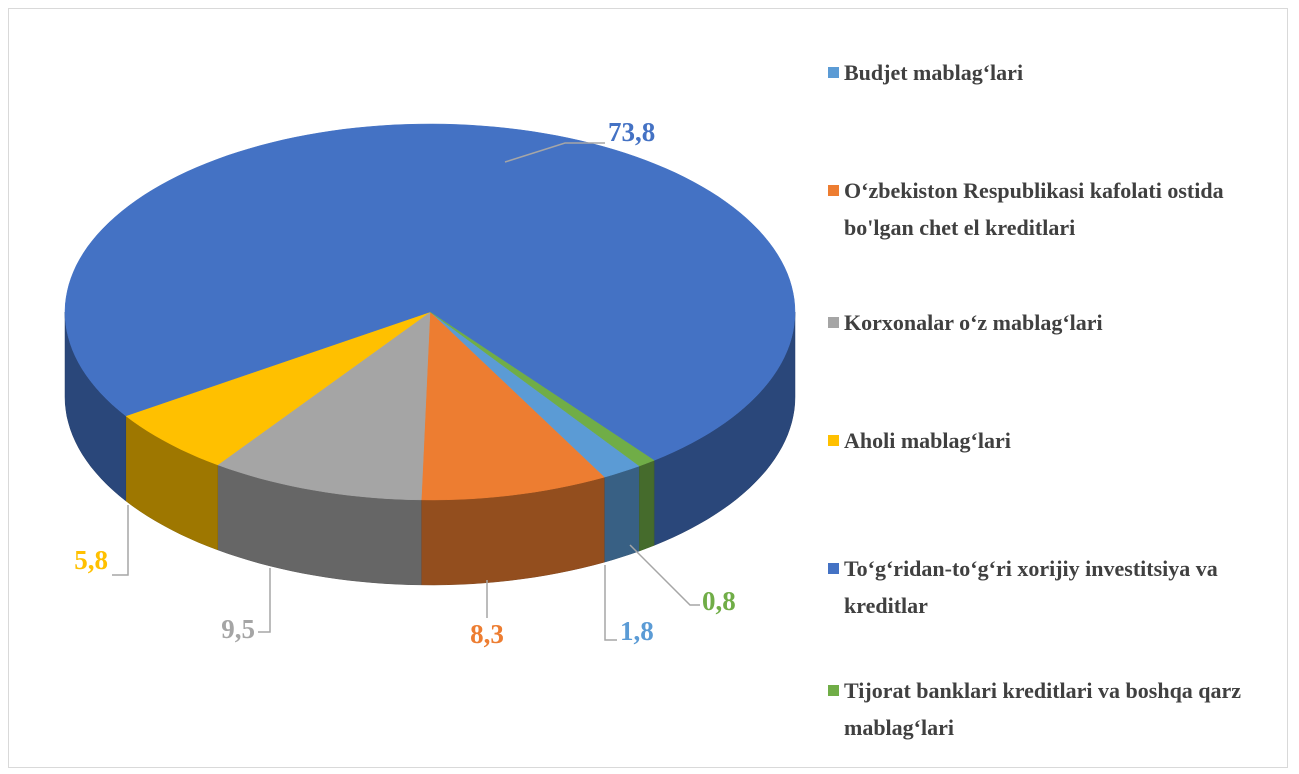 This screenshot has width=1299, height=774. Describe the element at coordinates (927, 440) in the screenshot. I see `legend-label: Aholi mablag‘lari` at that location.